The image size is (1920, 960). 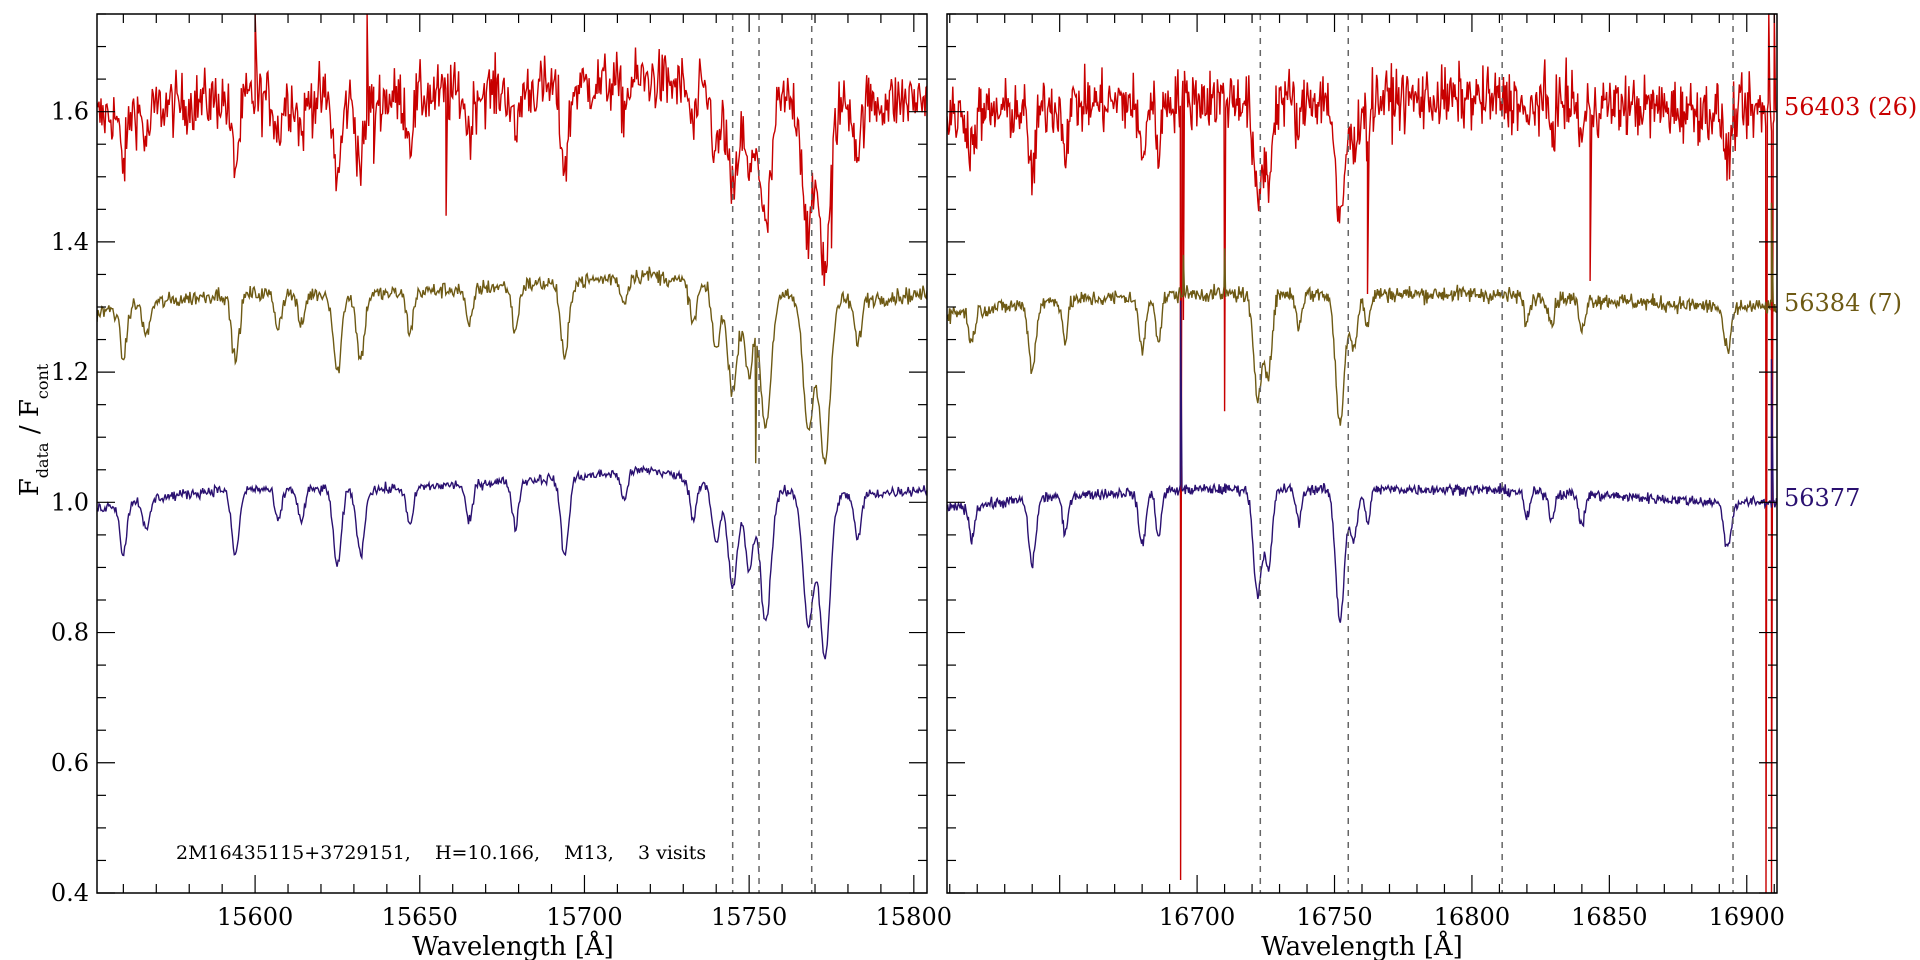 What do you see at coordinates (70, 242) in the screenshot?
I see `y-tick-label: 1.4` at bounding box center [70, 242].